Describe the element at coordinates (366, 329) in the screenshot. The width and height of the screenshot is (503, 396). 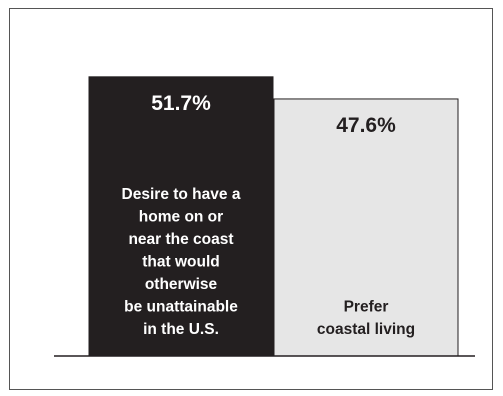
I see `category-label-2-line-2: coastal living` at that location.